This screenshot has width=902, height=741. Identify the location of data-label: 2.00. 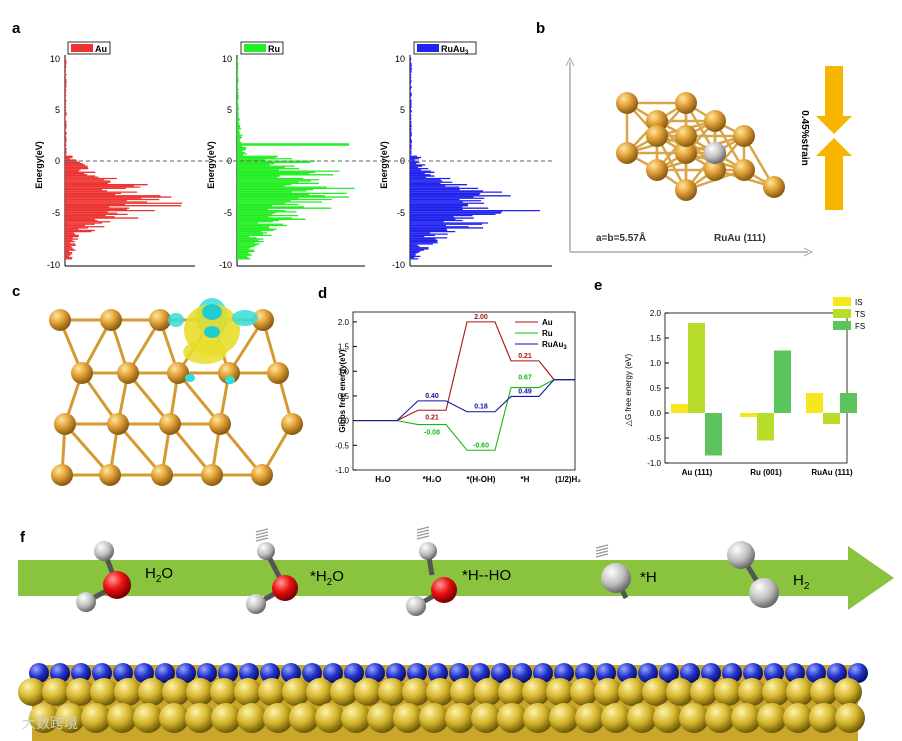
(481, 317).